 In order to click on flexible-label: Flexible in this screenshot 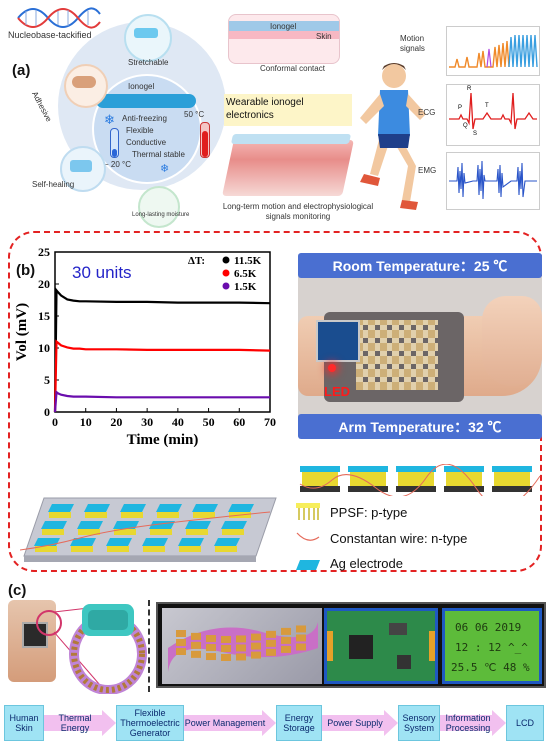, I will do `click(140, 130)`.